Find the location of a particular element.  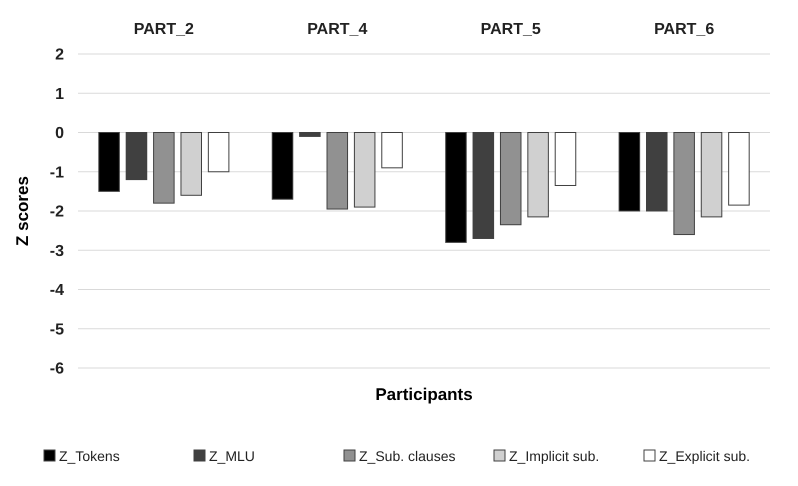

legend-label: Z_MLU is located at coordinates (232, 456).